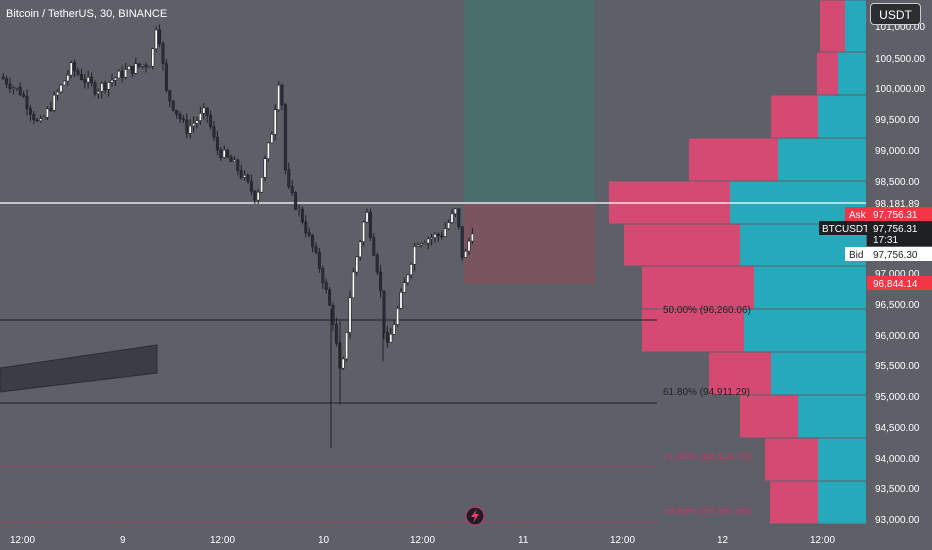 This screenshot has height=550, width=932. Describe the element at coordinates (523, 540) in the screenshot. I see `time-tick-label: 11` at that location.